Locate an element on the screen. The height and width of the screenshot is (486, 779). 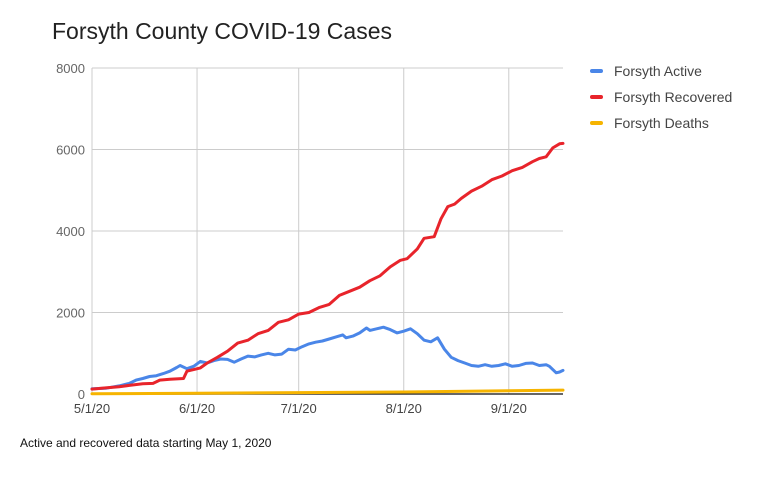
y-tick-label: 4000 is located at coordinates (70, 231).